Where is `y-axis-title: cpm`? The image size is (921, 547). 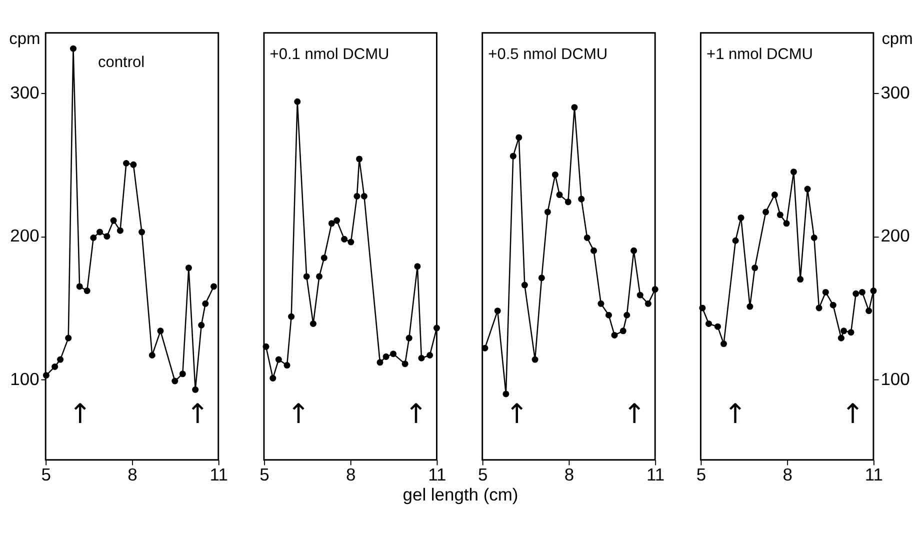
y-axis-title: cpm is located at coordinates (24, 39).